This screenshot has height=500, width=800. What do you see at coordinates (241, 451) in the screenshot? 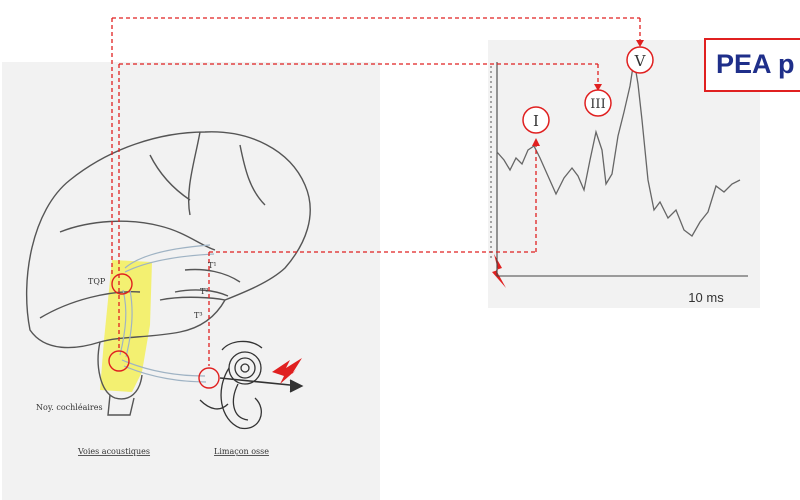
I see `limacon-label: Limaçon osse` at bounding box center [241, 451].